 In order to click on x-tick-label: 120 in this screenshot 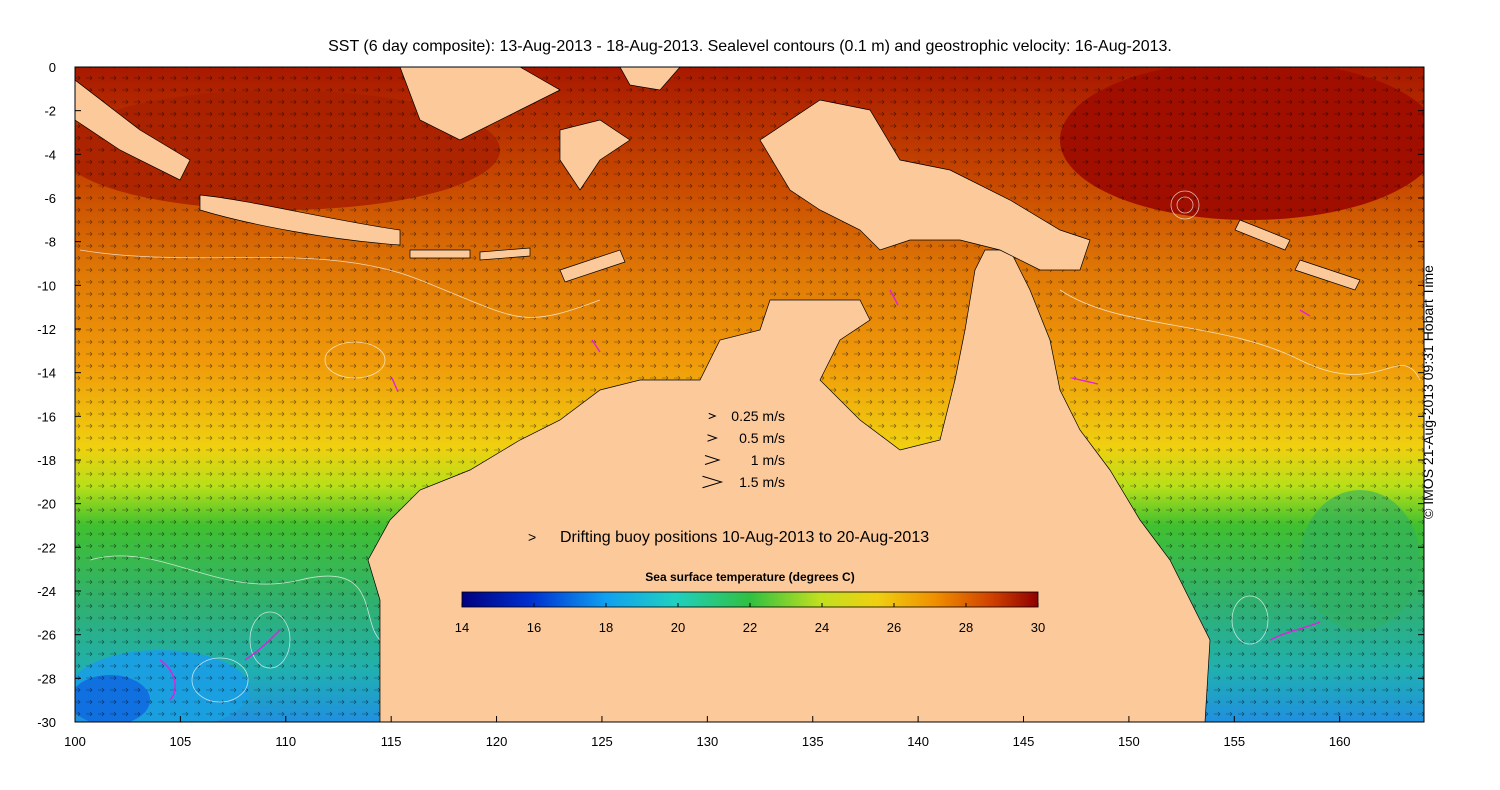, I will do `click(497, 741)`.